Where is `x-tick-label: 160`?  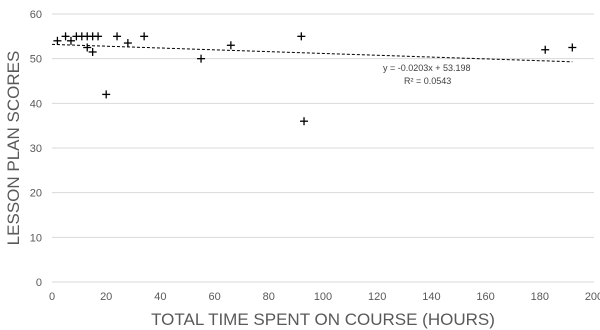
x-tick-label: 160 is located at coordinates (485, 297).